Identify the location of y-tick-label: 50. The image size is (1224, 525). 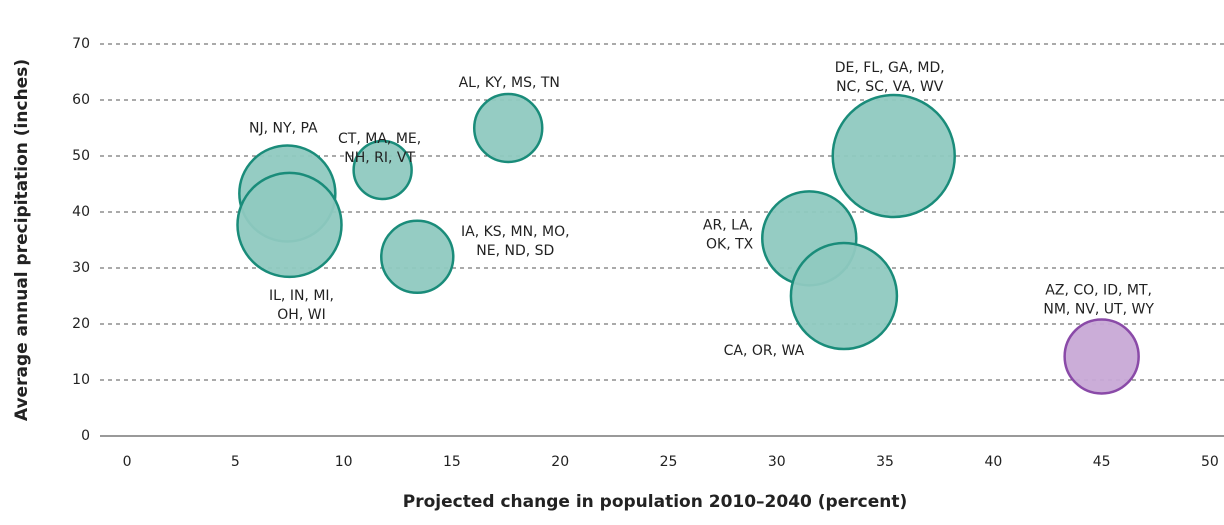
(81, 156).